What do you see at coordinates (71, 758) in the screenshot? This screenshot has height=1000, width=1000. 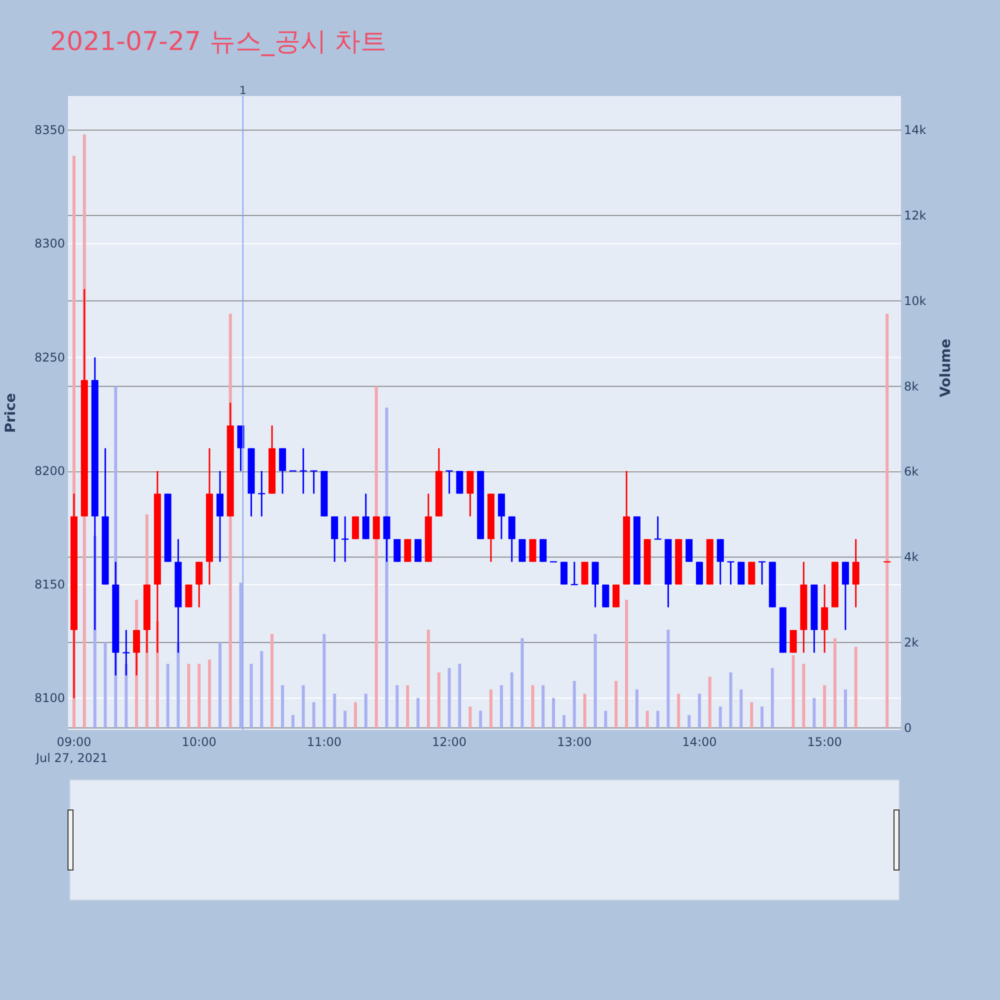 I see `text: Jul 27, 2021` at bounding box center [71, 758].